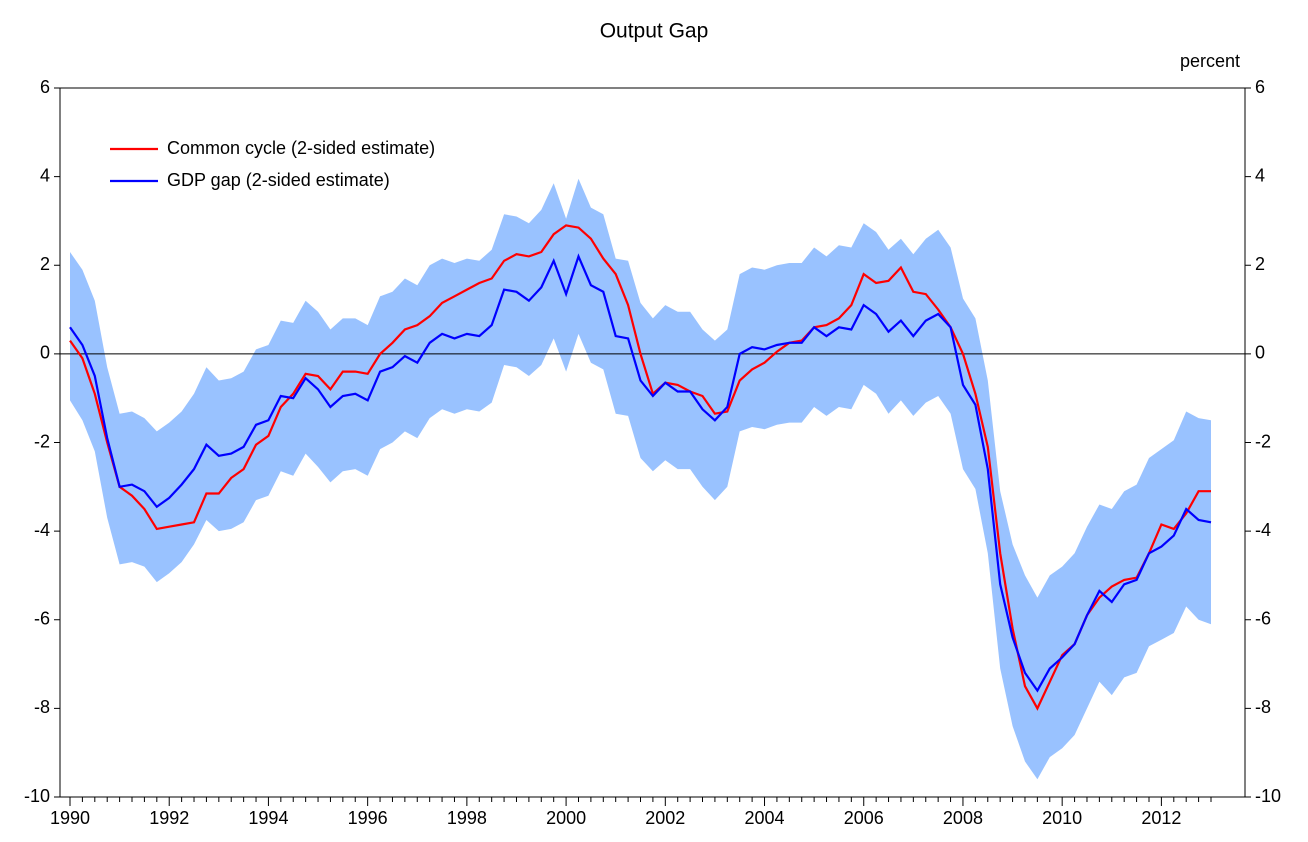 This screenshot has height=842, width=1308. What do you see at coordinates (1260, 87) in the screenshot?
I see `y2-tick-label: 6` at bounding box center [1260, 87].